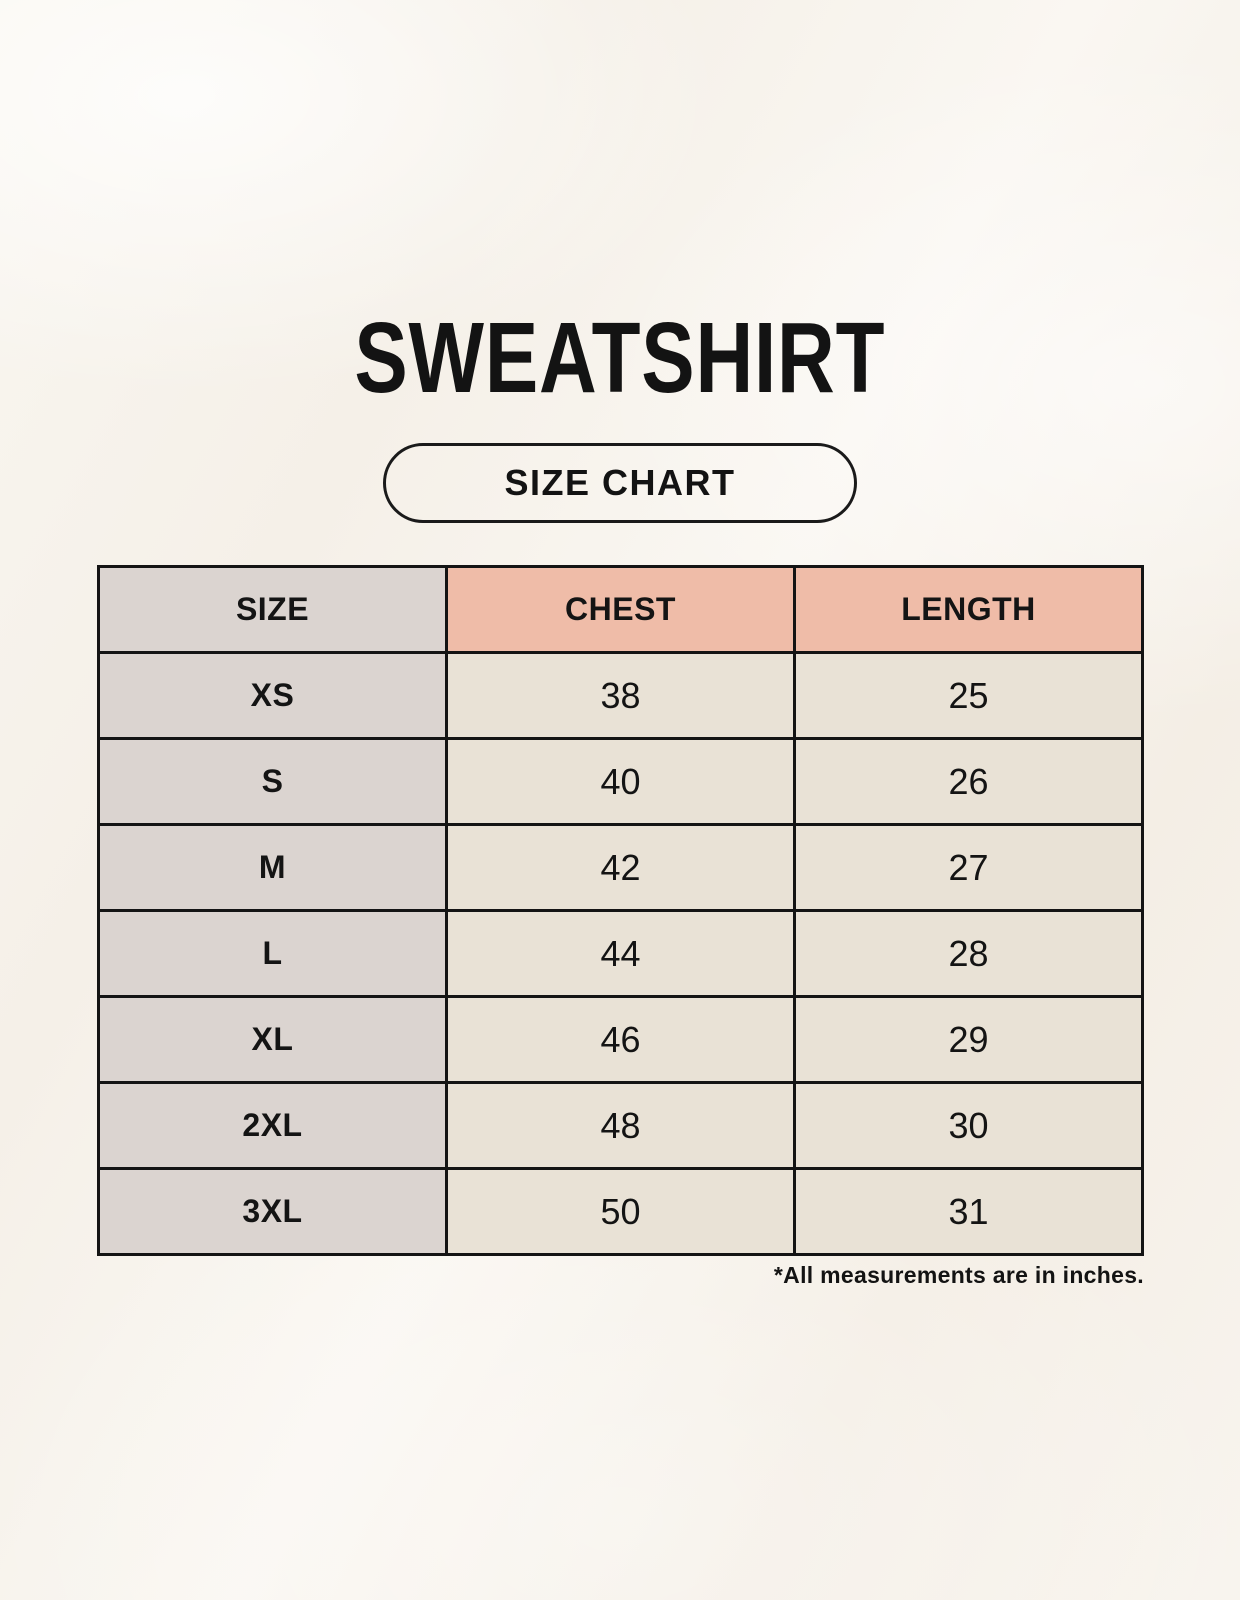  I want to click on chest-cell: 44, so click(620, 953).